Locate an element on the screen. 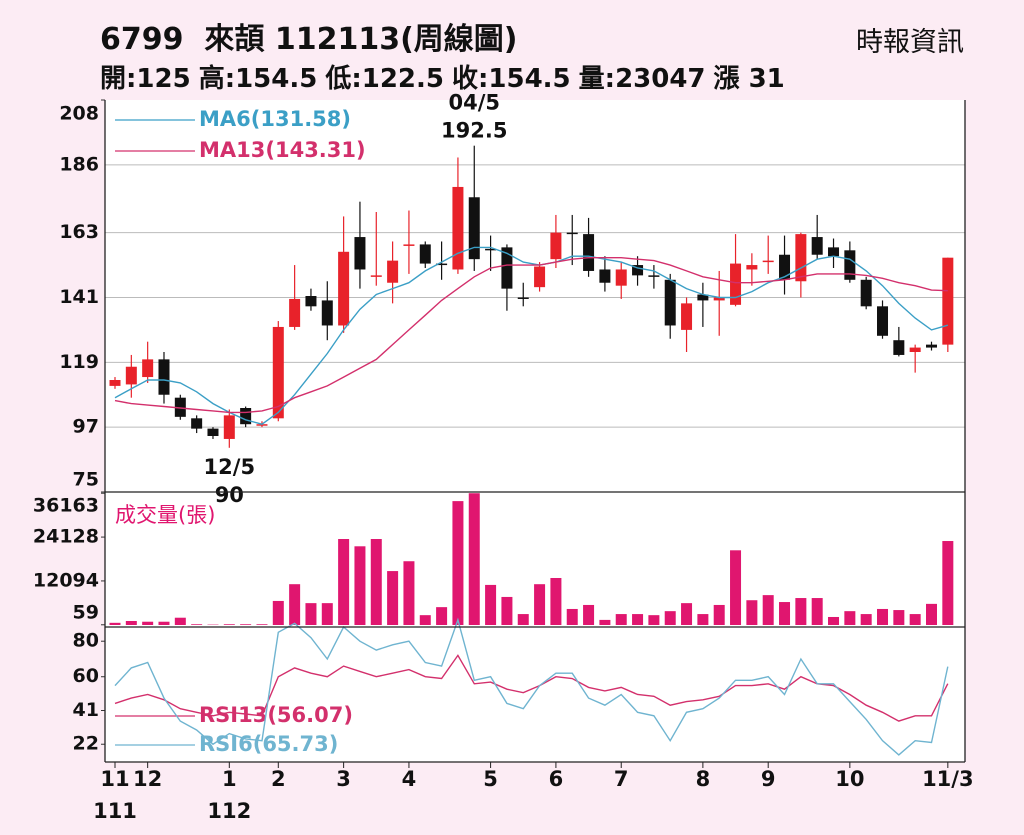 The image size is (1024, 835). y-tick-label: 59 is located at coordinates (86, 613).